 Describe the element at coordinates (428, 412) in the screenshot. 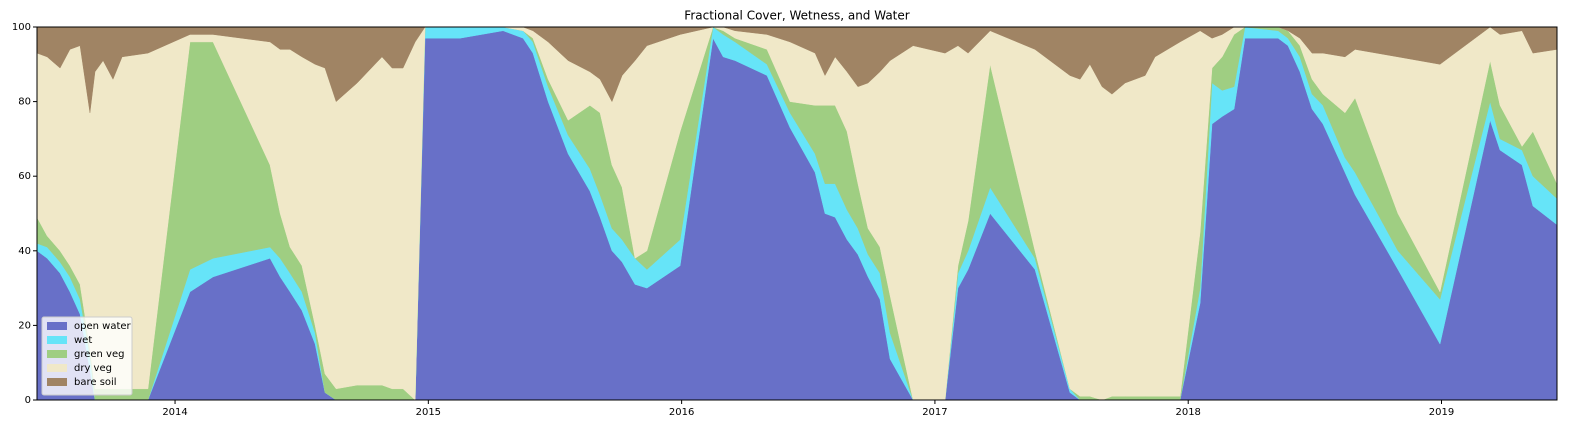

I see `x-tick-label: 2015` at that location.